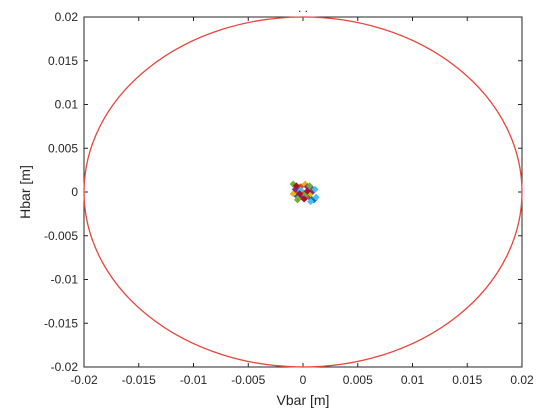 This screenshot has width=550, height=417. Describe the element at coordinates (303, 400) in the screenshot. I see `x-axis-label: Vbar [m]` at that location.